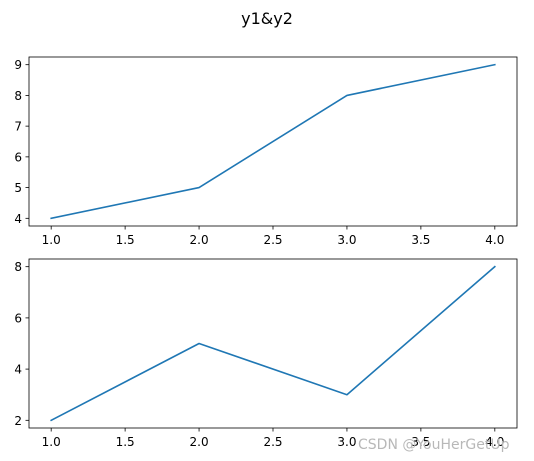 The width and height of the screenshot is (534, 461). I want to click on y-tick-label: 2, so click(18, 421).